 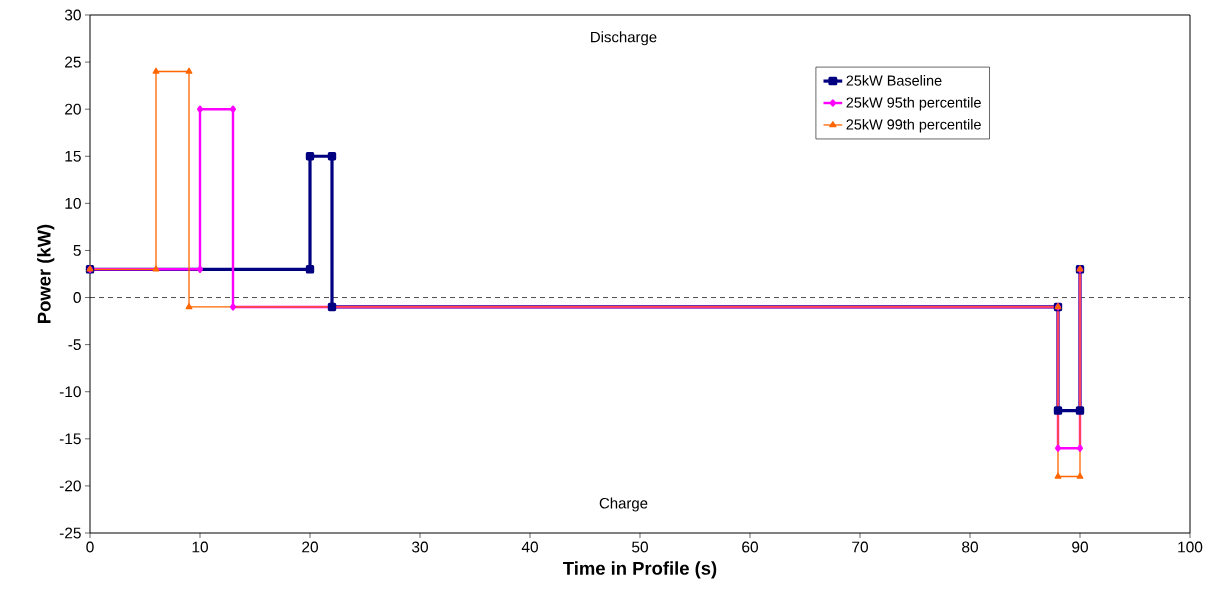 I want to click on y-tick-label: 5, so click(x=77, y=250).